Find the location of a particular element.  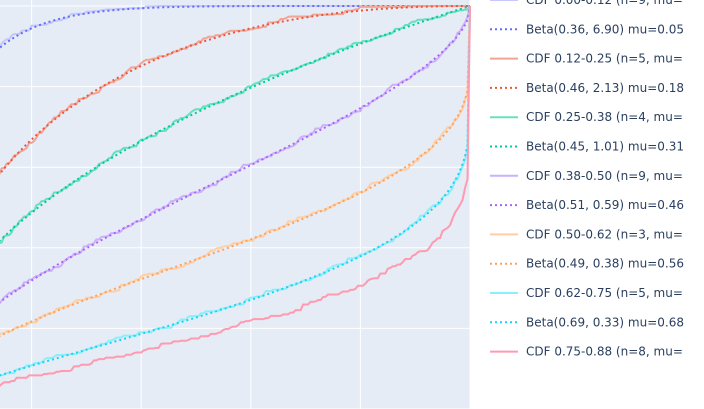

legend-item: CDF 0.12-0.25 (n=5, mu= is located at coordinates (586, 59).